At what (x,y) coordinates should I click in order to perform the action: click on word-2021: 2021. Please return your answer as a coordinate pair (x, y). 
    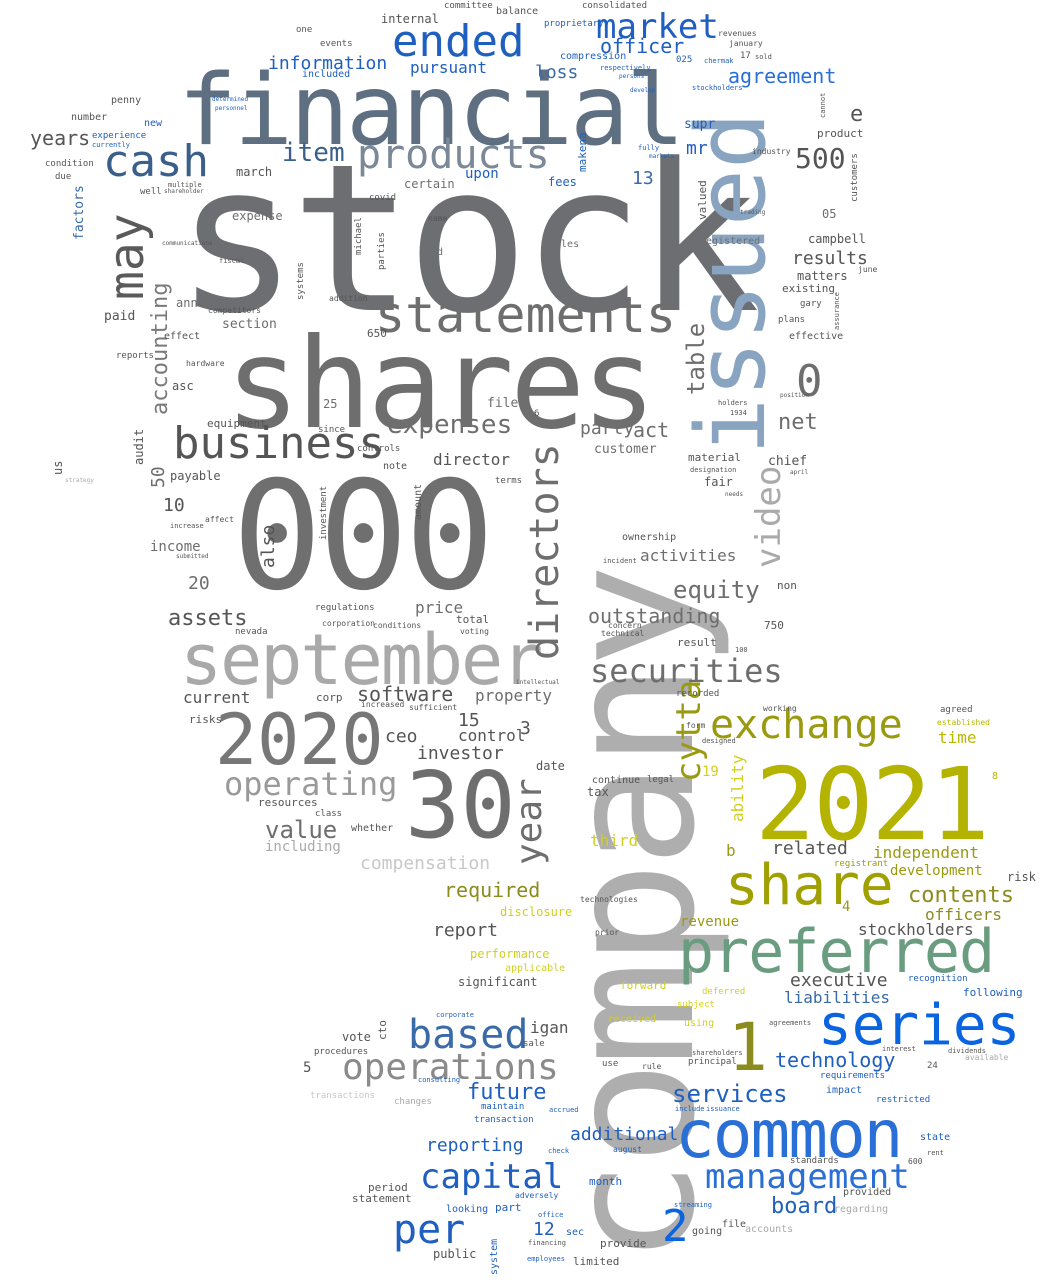
    Looking at the image, I should click on (872, 804).